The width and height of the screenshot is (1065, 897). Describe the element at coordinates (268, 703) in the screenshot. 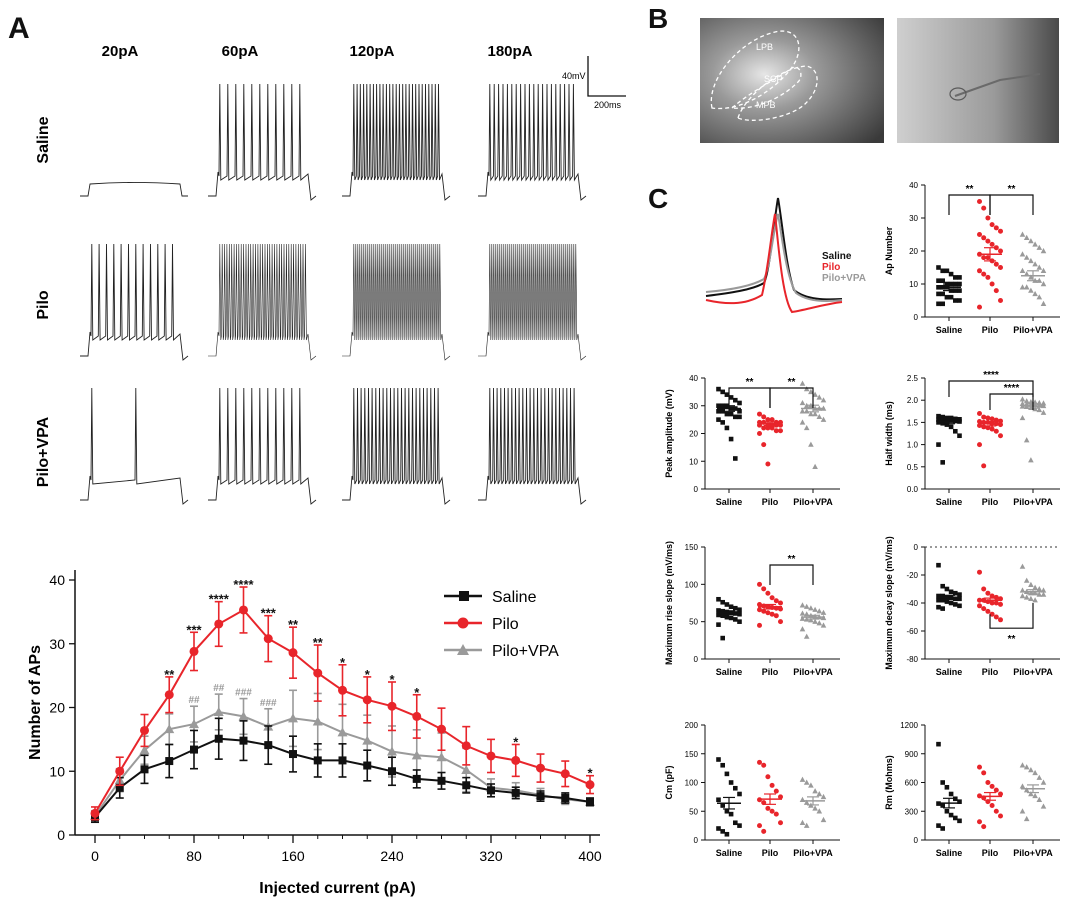

I see `significance-marker: ###` at that location.